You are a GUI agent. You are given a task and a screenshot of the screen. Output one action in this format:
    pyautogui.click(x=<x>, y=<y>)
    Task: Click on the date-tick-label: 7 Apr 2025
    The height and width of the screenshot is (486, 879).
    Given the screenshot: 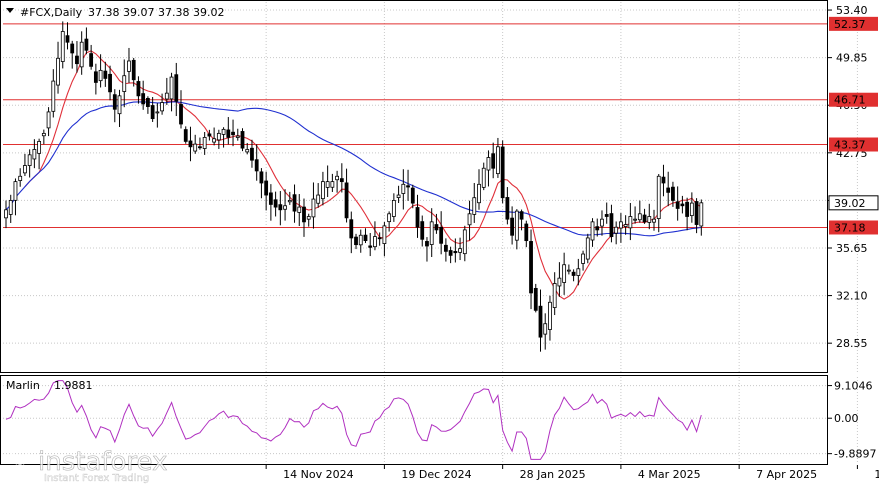 What is the action you would take?
    pyautogui.click(x=786, y=474)
    